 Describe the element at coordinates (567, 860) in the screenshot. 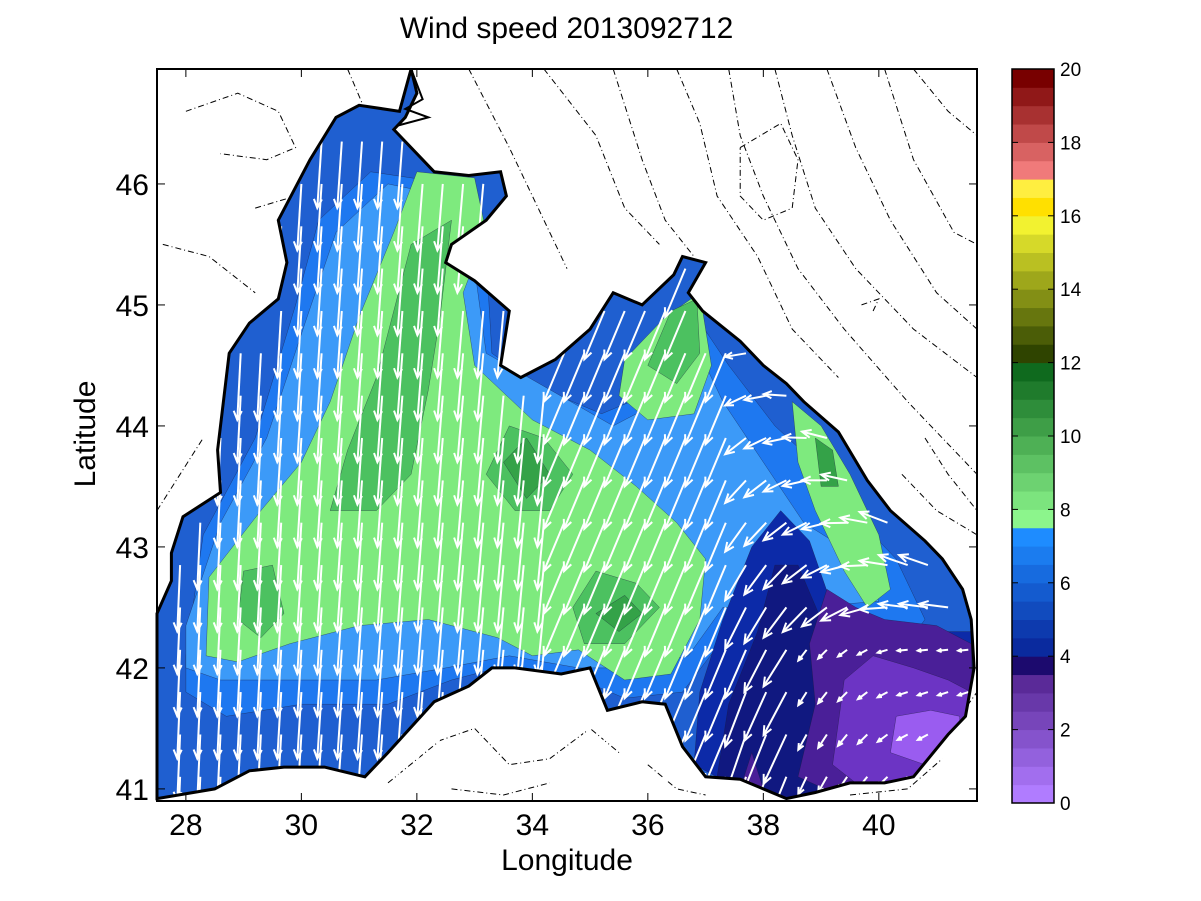

I see `x-axis-label: Longitude` at that location.